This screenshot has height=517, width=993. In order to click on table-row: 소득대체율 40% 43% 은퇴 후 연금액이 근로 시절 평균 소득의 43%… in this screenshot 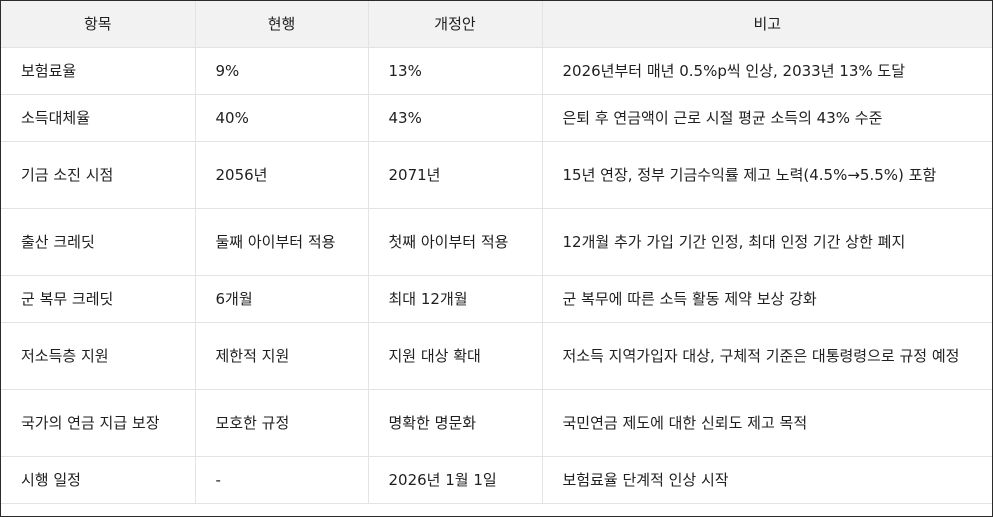, I will do `click(496, 118)`.